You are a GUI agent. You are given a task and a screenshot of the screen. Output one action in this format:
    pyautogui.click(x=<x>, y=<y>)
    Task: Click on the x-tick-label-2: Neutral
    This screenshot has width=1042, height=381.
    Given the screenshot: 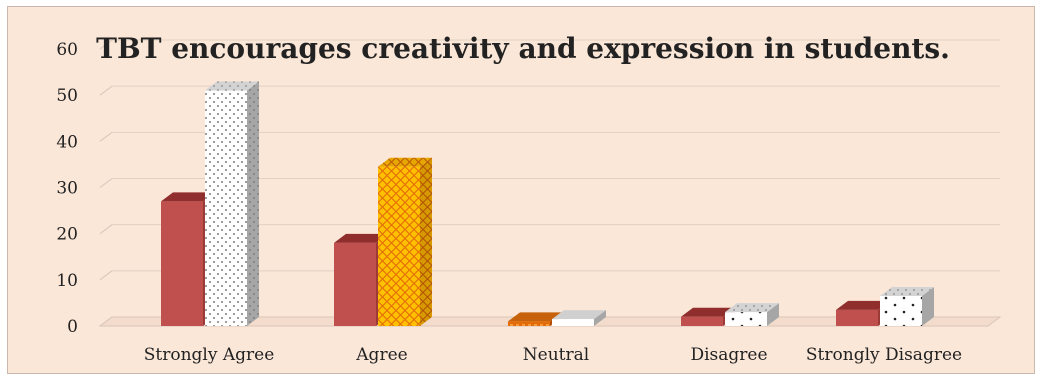 What is the action you would take?
    pyautogui.click(x=556, y=355)
    